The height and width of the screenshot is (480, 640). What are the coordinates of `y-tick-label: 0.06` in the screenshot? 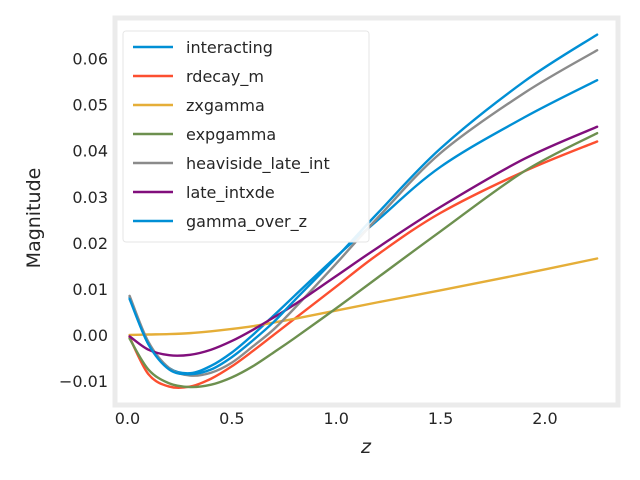 It's located at (90, 59).